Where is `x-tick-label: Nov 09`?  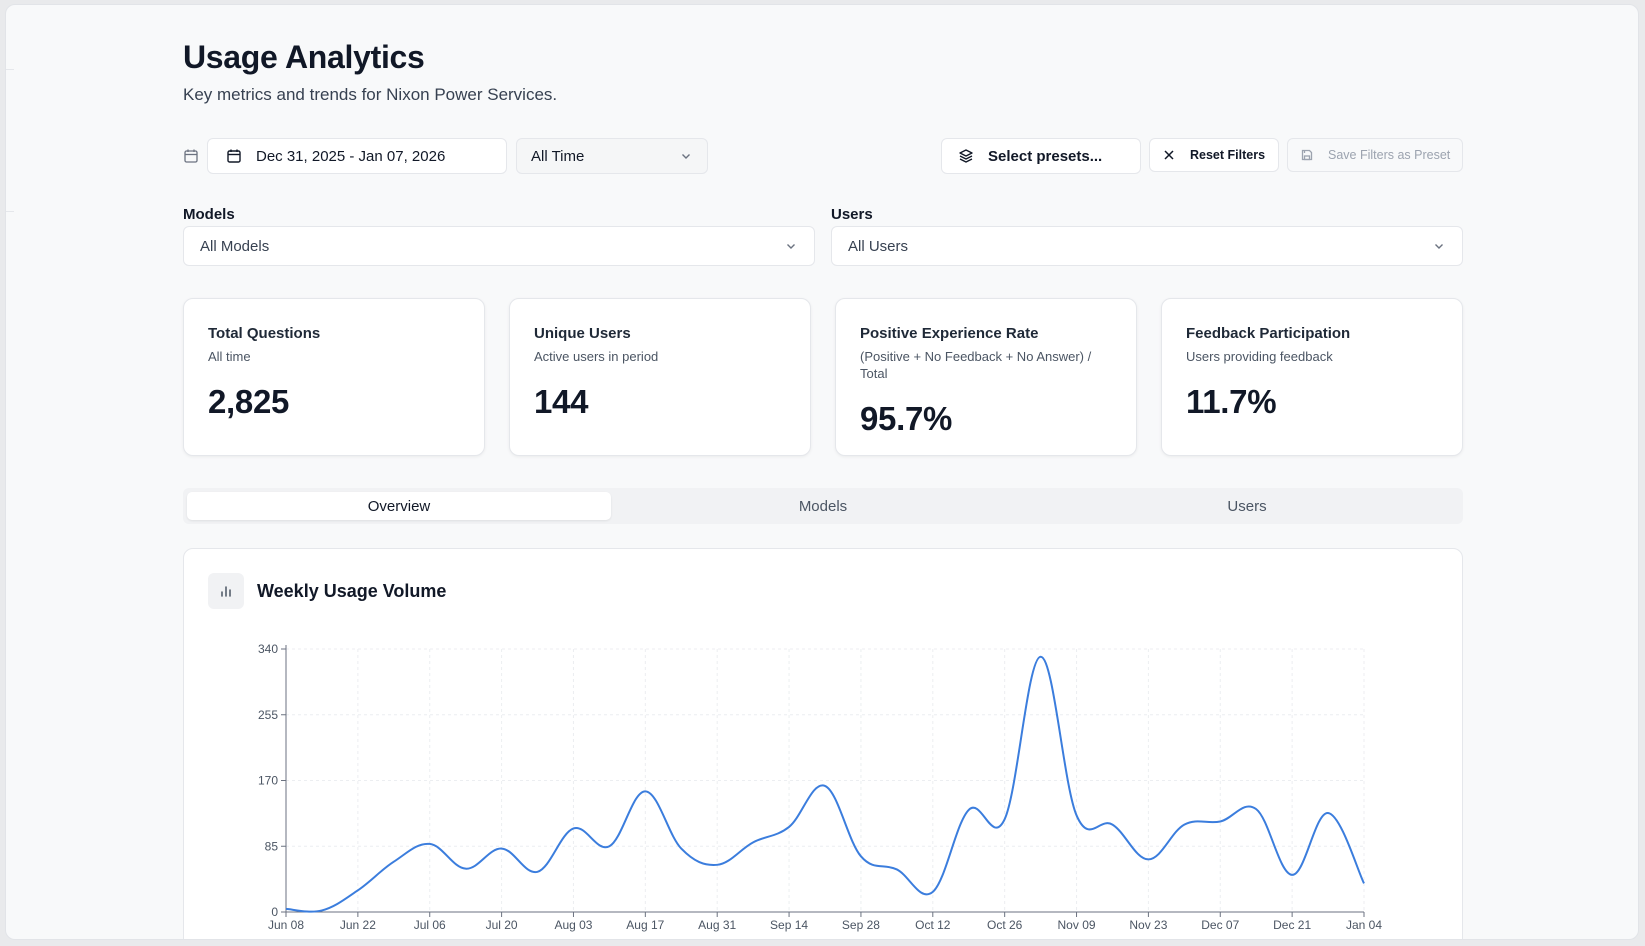
x-tick-label: Nov 09 is located at coordinates (1077, 925).